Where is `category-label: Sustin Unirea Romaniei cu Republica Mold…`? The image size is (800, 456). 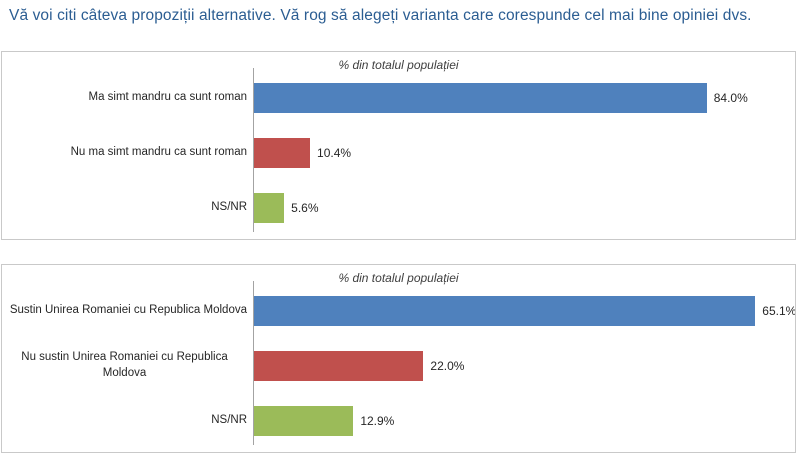
category-label: Sustin Unirea Romaniei cu Republica Mold… is located at coordinates (128, 309).